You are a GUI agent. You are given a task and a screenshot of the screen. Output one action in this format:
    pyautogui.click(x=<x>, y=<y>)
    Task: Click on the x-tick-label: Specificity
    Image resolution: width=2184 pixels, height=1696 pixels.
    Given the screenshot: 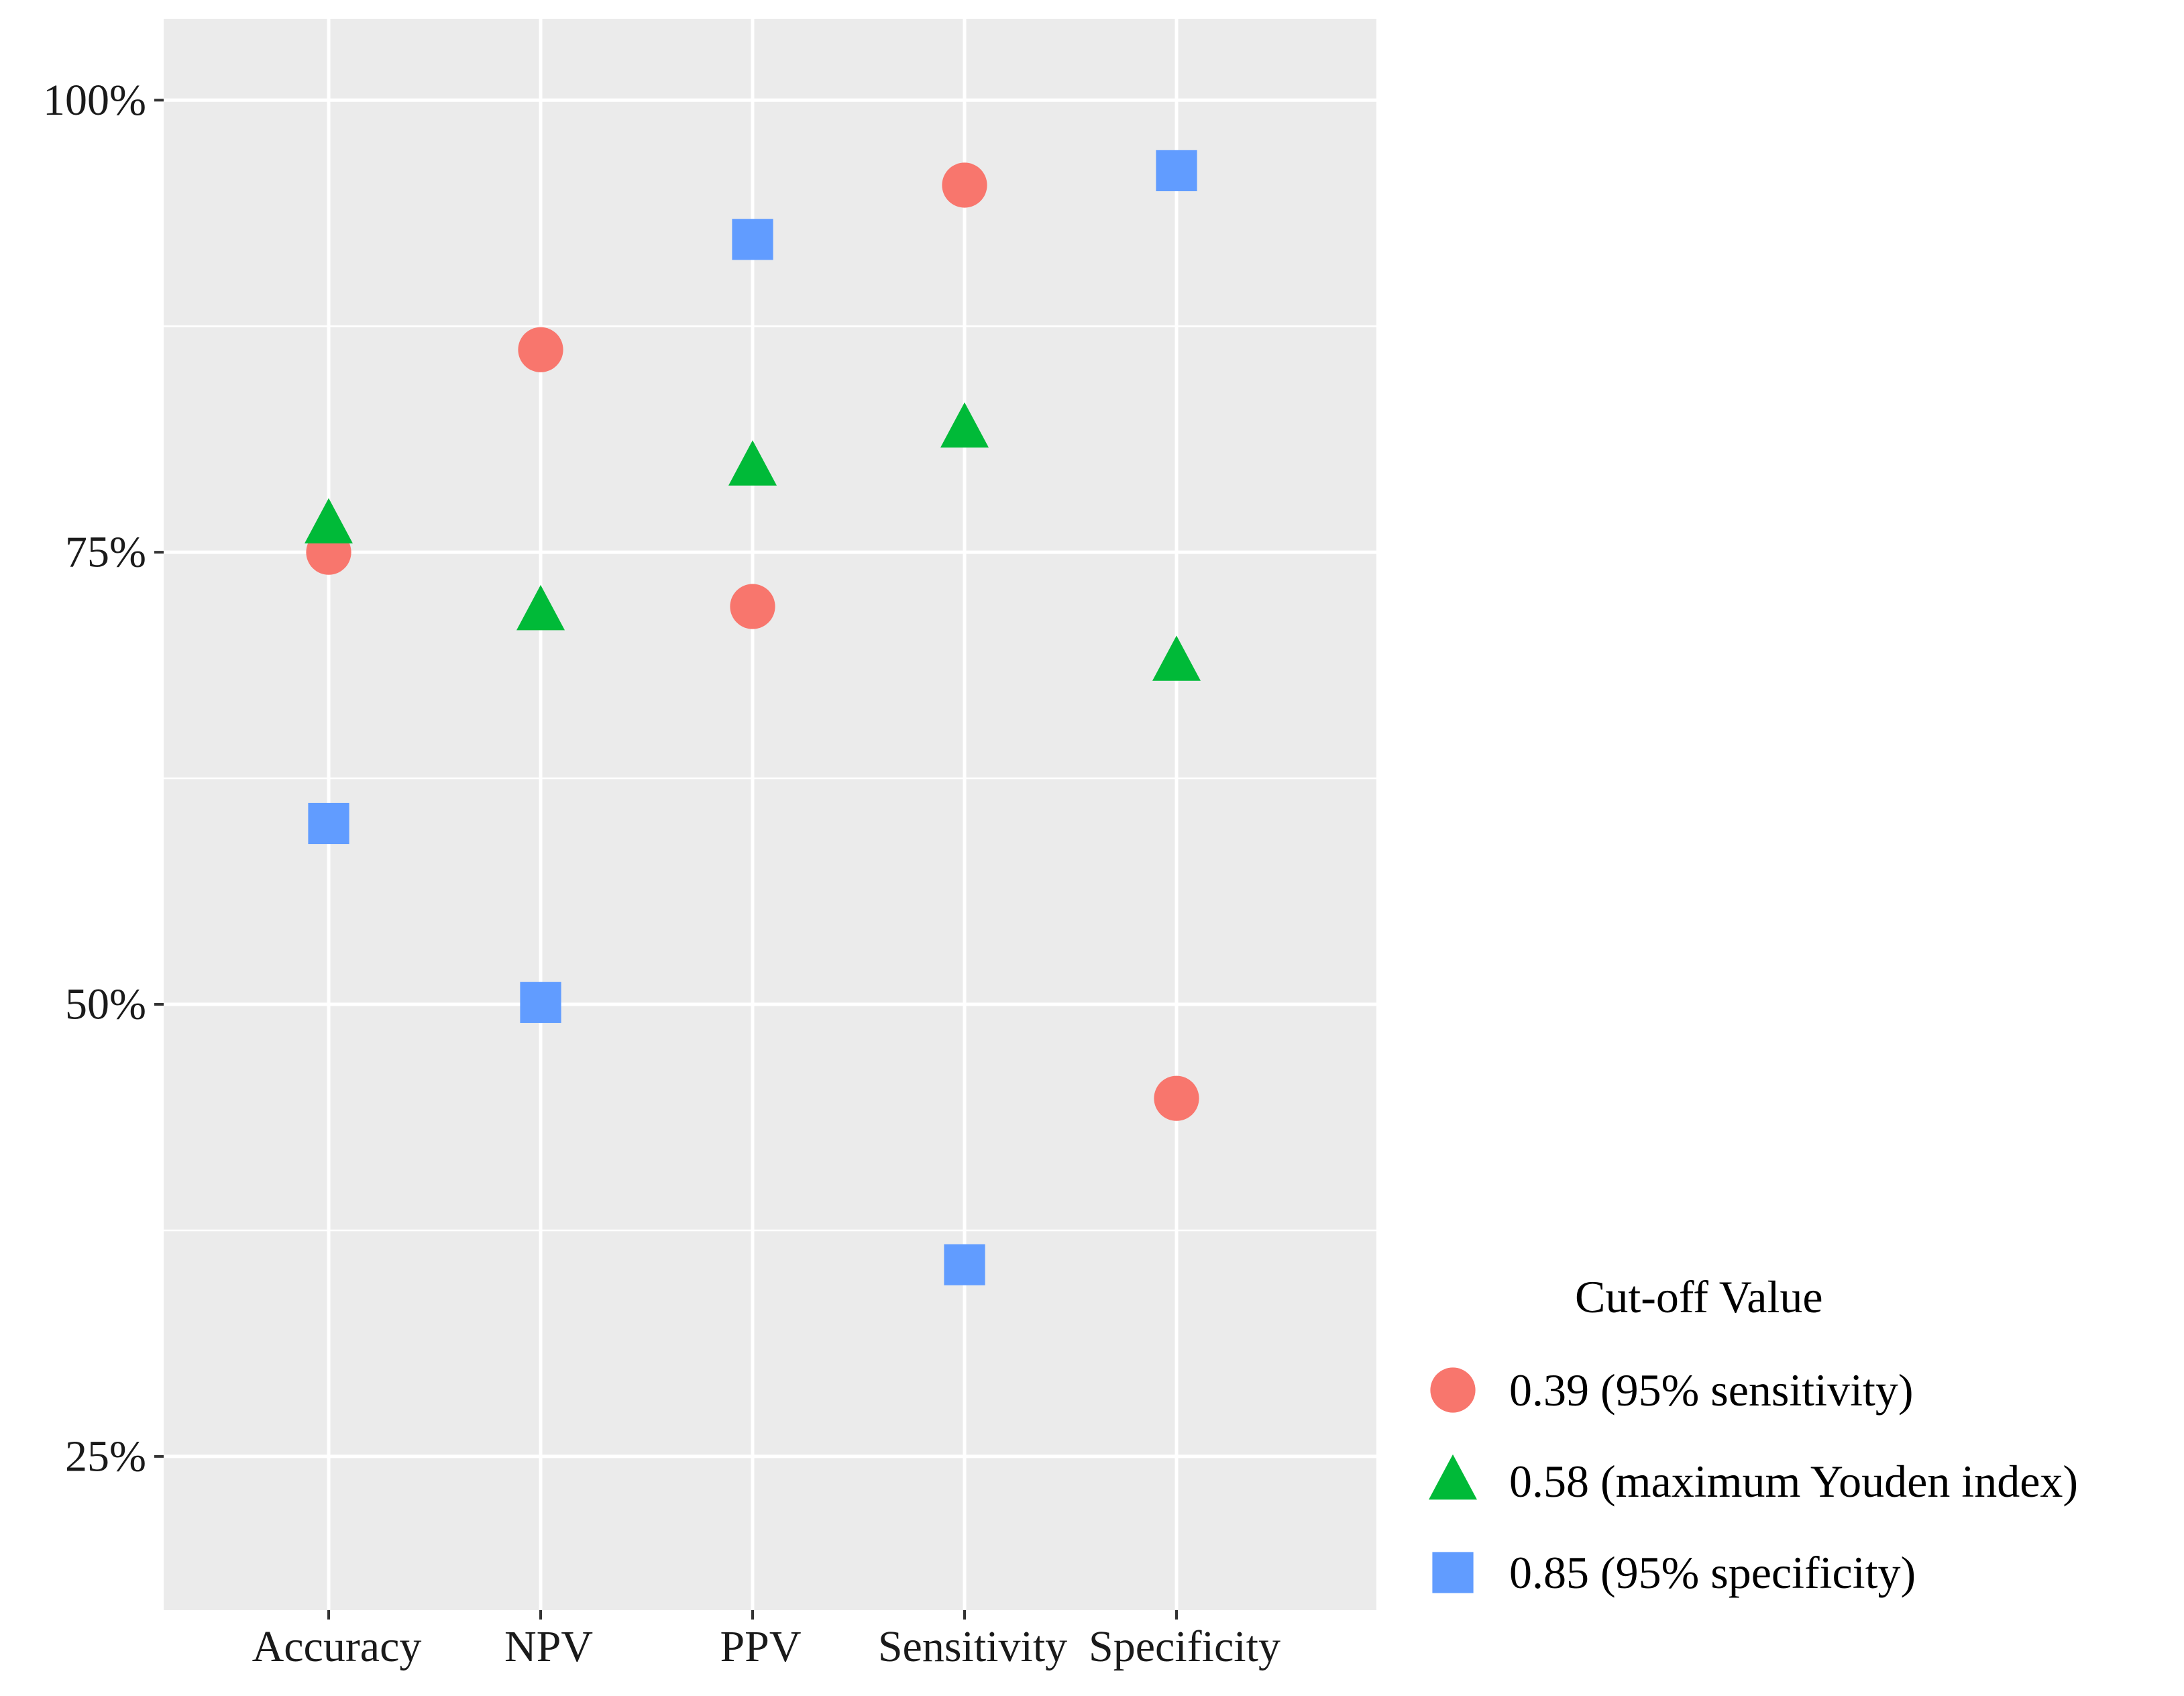 What is the action you would take?
    pyautogui.click(x=1185, y=1646)
    